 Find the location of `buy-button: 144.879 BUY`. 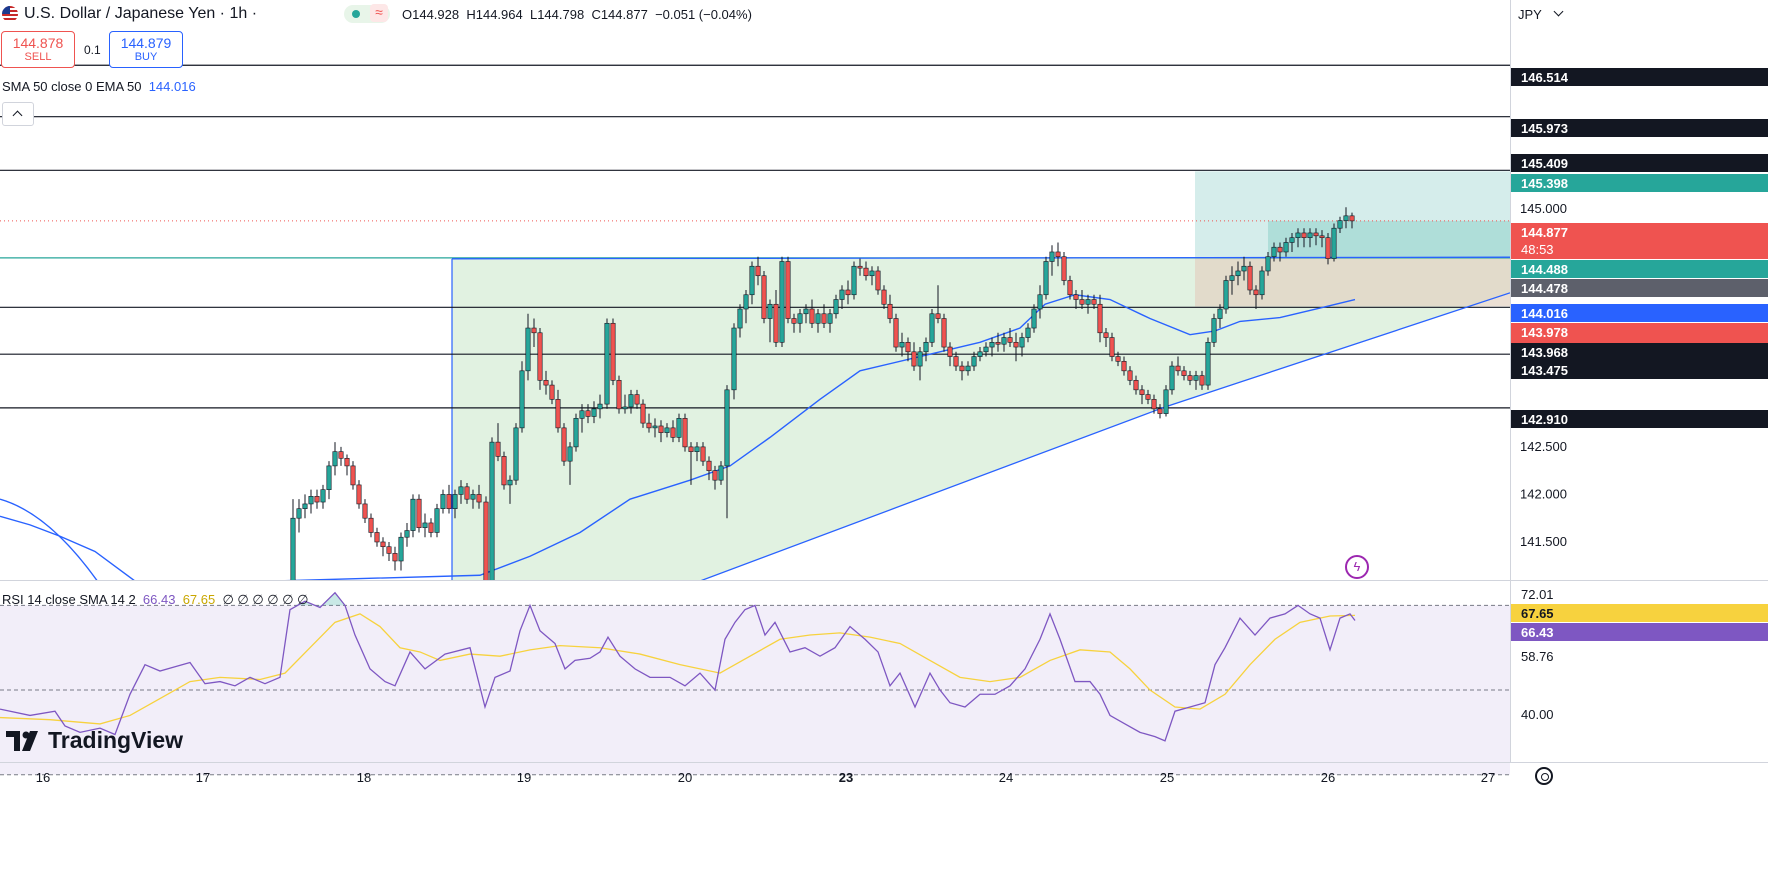

buy-button: 144.879 BUY is located at coordinates (146, 49).